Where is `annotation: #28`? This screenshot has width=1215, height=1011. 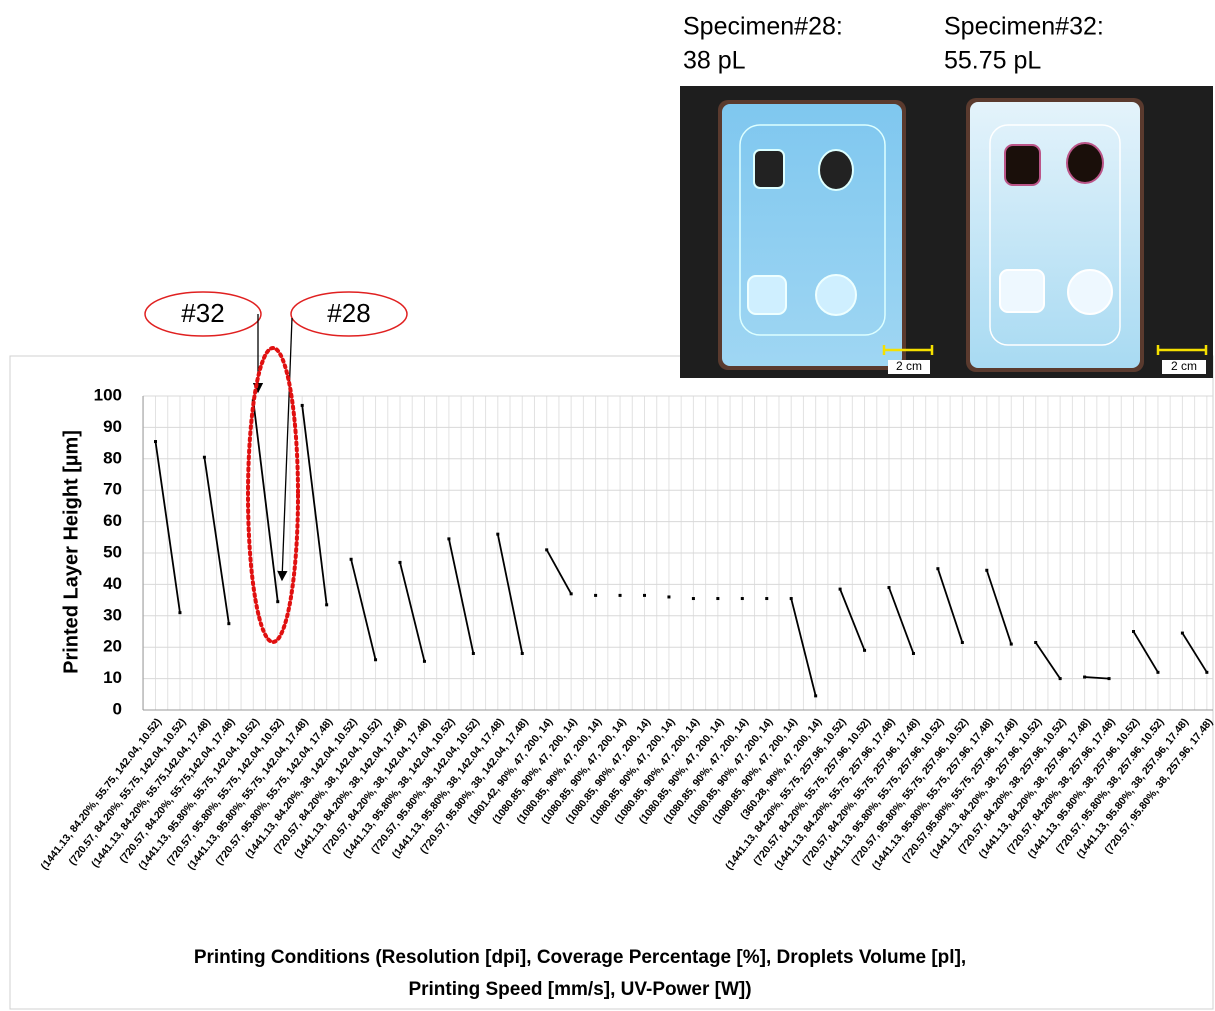
annotation: #28 is located at coordinates (348, 313).